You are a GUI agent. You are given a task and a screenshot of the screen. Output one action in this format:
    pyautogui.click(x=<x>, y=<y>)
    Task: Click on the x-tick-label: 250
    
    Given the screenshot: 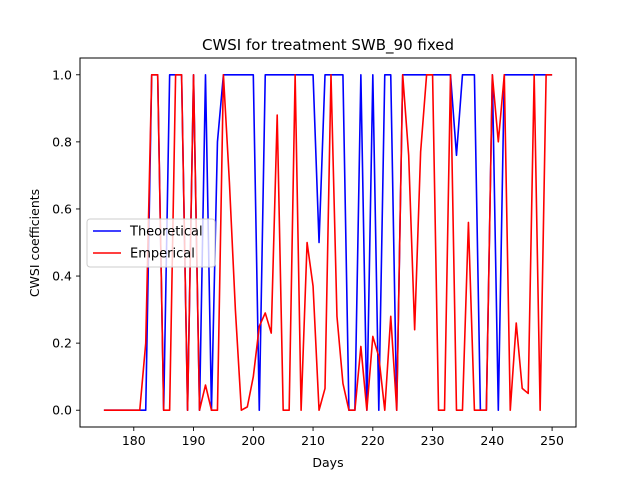 What is the action you would take?
    pyautogui.click(x=552, y=440)
    